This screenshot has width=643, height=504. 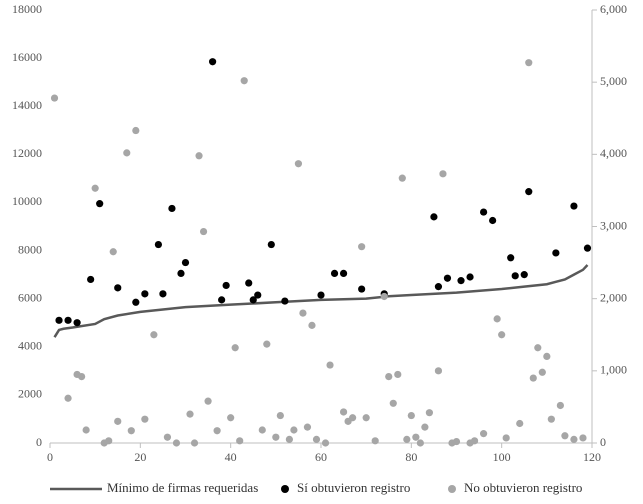 What do you see at coordinates (27, 9) in the screenshot?
I see `y-tick-label: 18000` at bounding box center [27, 9].